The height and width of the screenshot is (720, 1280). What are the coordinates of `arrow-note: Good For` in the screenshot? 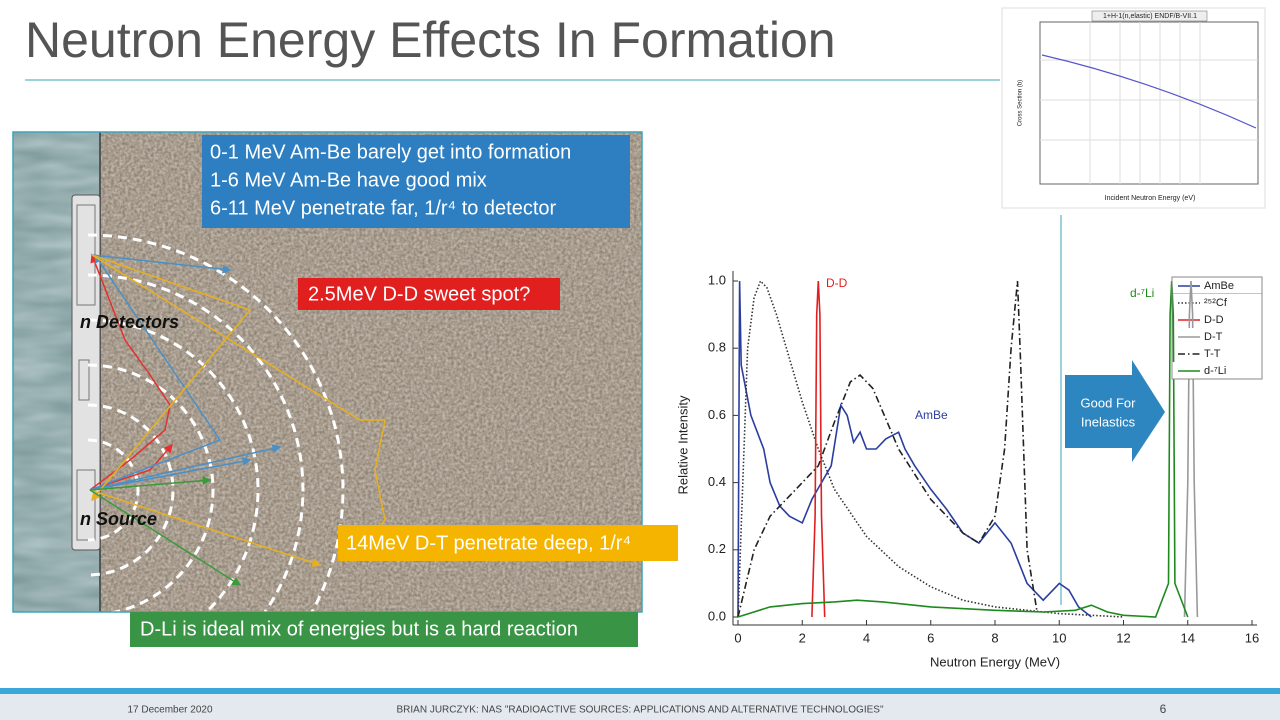 It's located at (1109, 402).